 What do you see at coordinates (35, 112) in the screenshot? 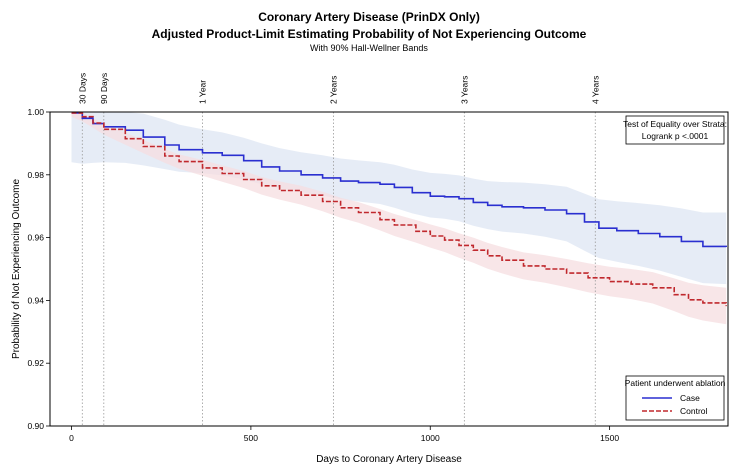
I see `y-tick-label: 1.00` at bounding box center [35, 112].